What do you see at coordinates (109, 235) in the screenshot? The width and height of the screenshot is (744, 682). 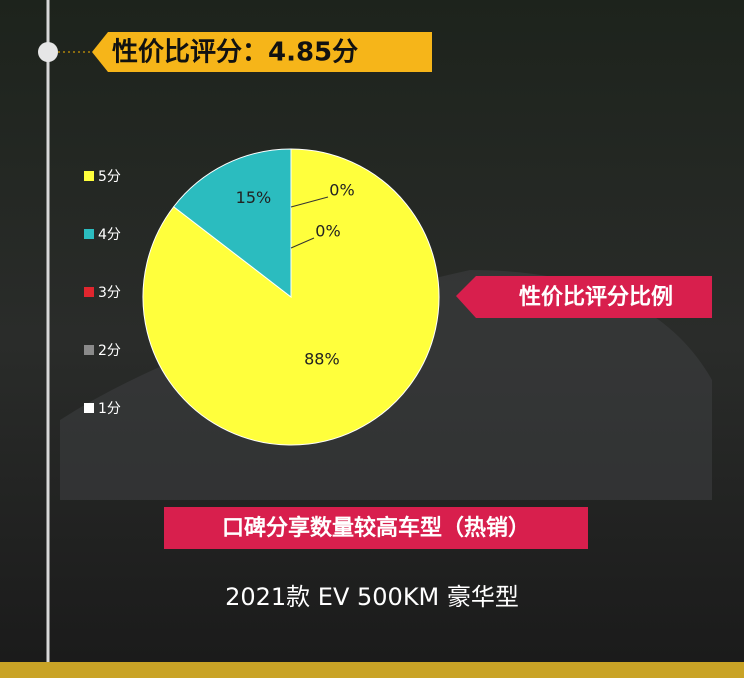 I see `legend-label: 4分` at bounding box center [109, 235].